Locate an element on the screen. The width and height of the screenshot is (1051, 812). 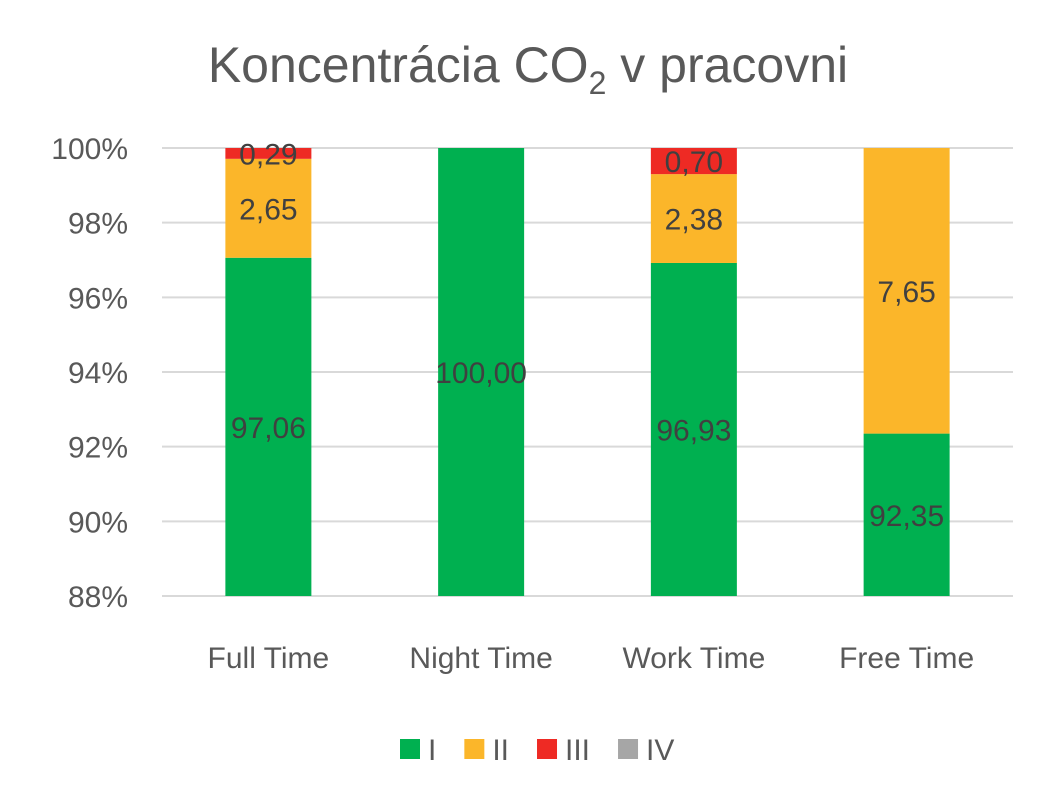
y-tick-label: 90% is located at coordinates (98, 522).